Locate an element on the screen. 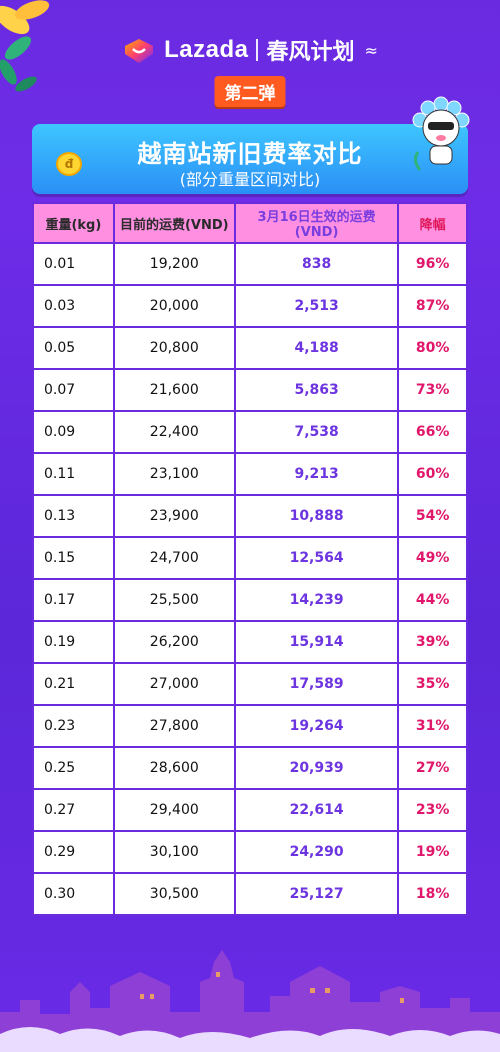  table-row: 0.03 20,000 2,513 87% is located at coordinates (250, 306).